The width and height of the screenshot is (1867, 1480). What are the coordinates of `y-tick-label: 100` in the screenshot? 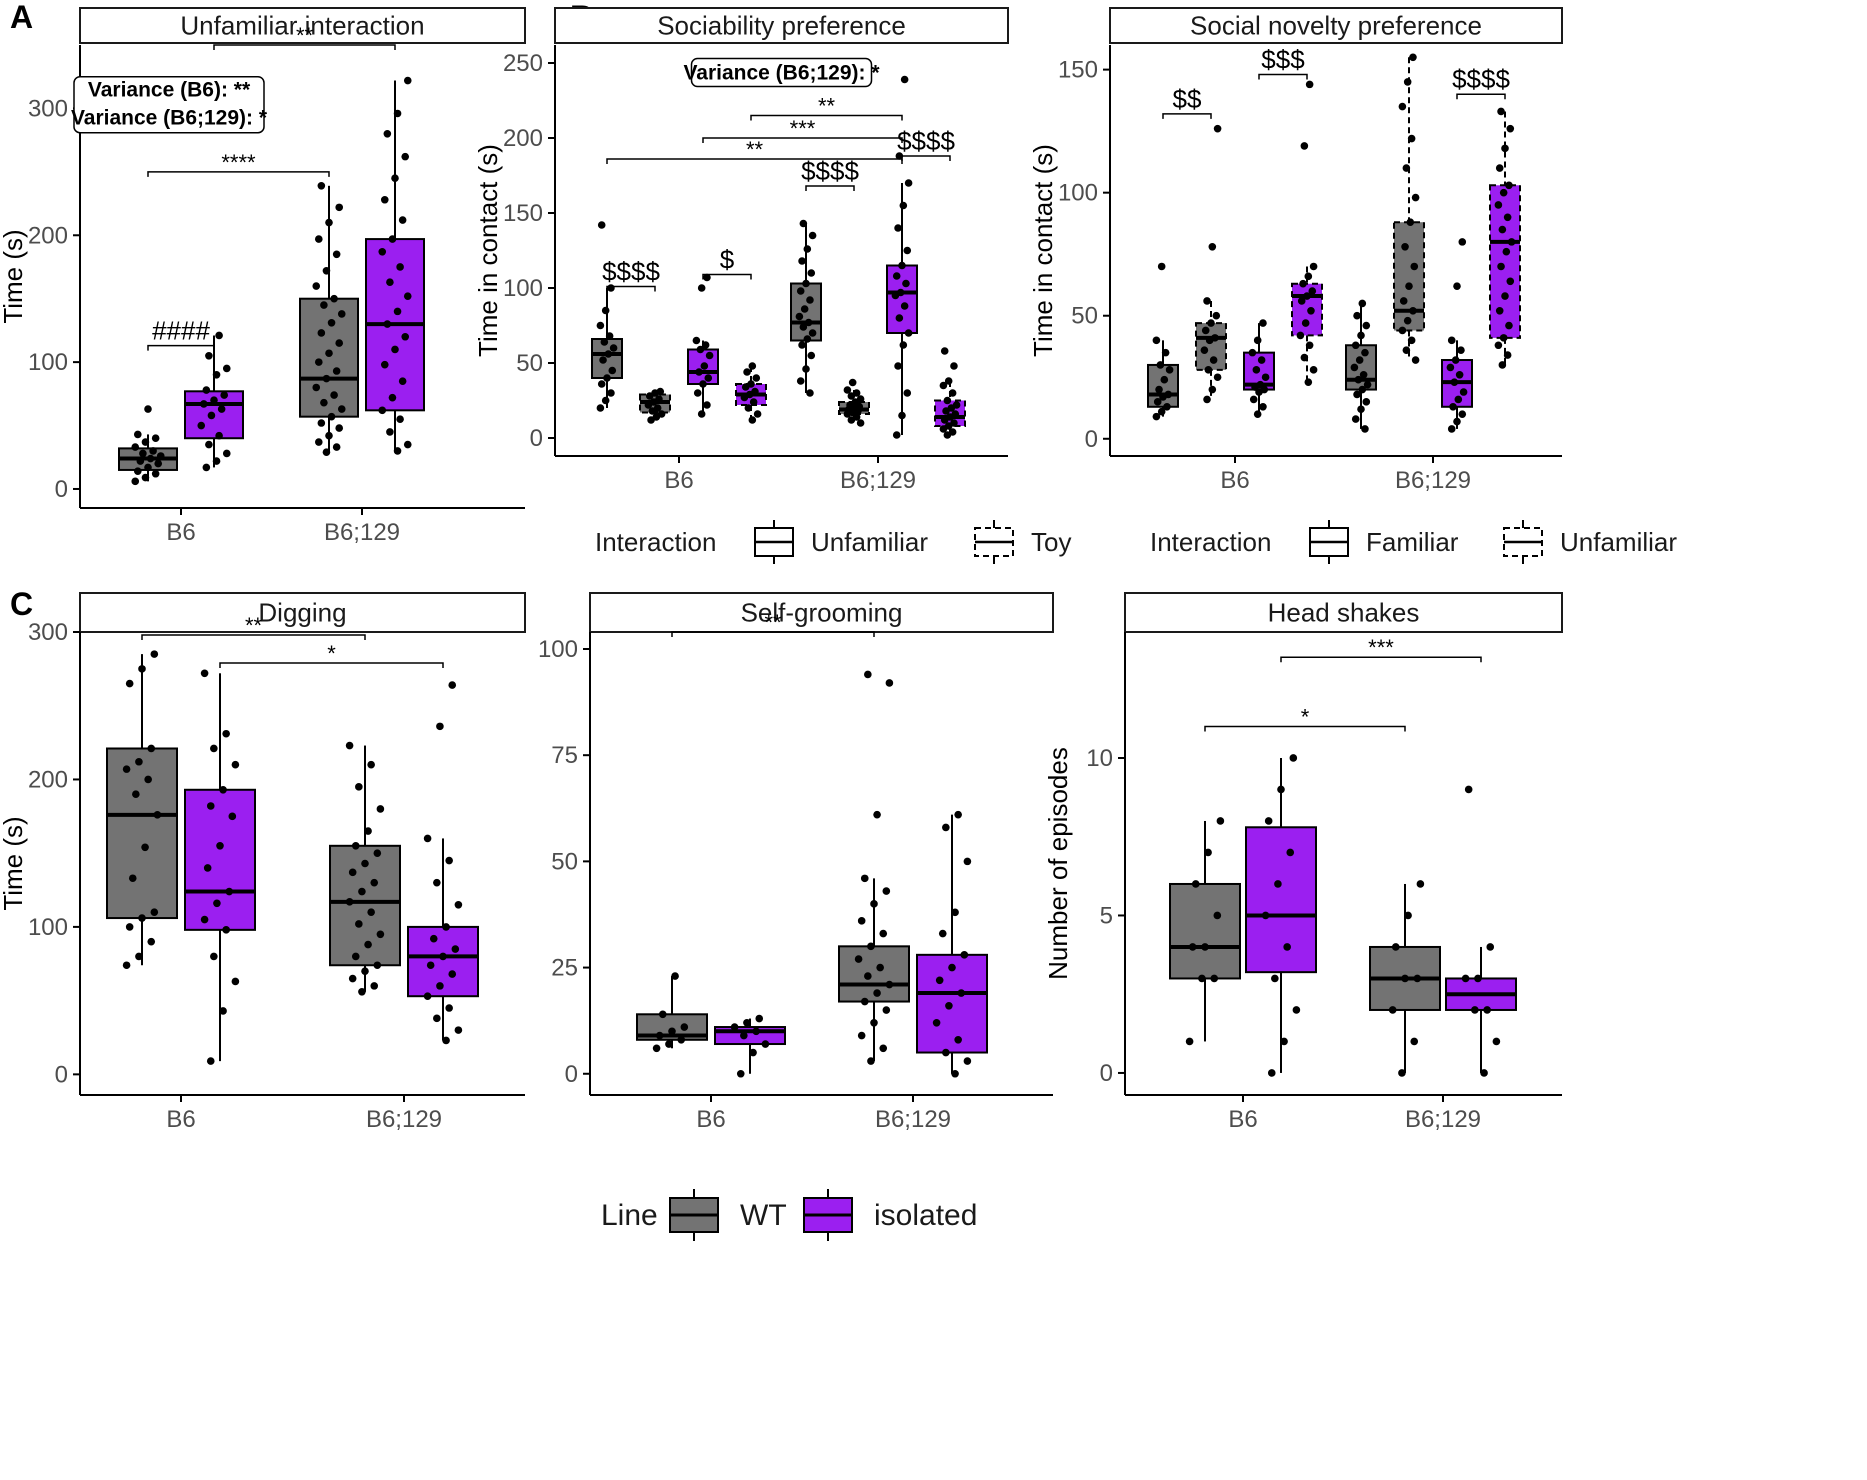 It's located at (48, 927).